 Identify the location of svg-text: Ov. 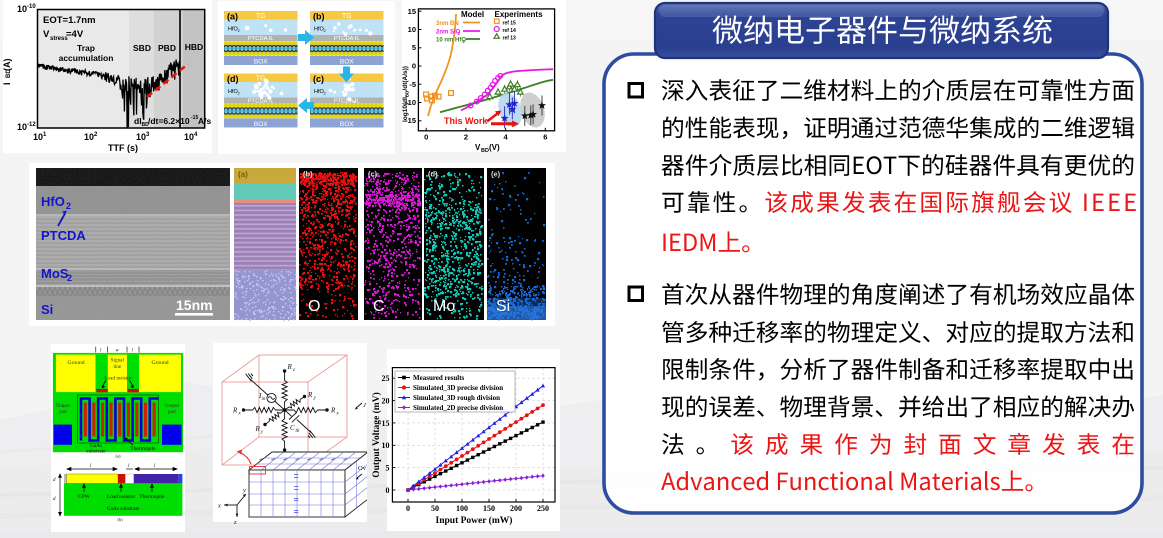
(362, 468).